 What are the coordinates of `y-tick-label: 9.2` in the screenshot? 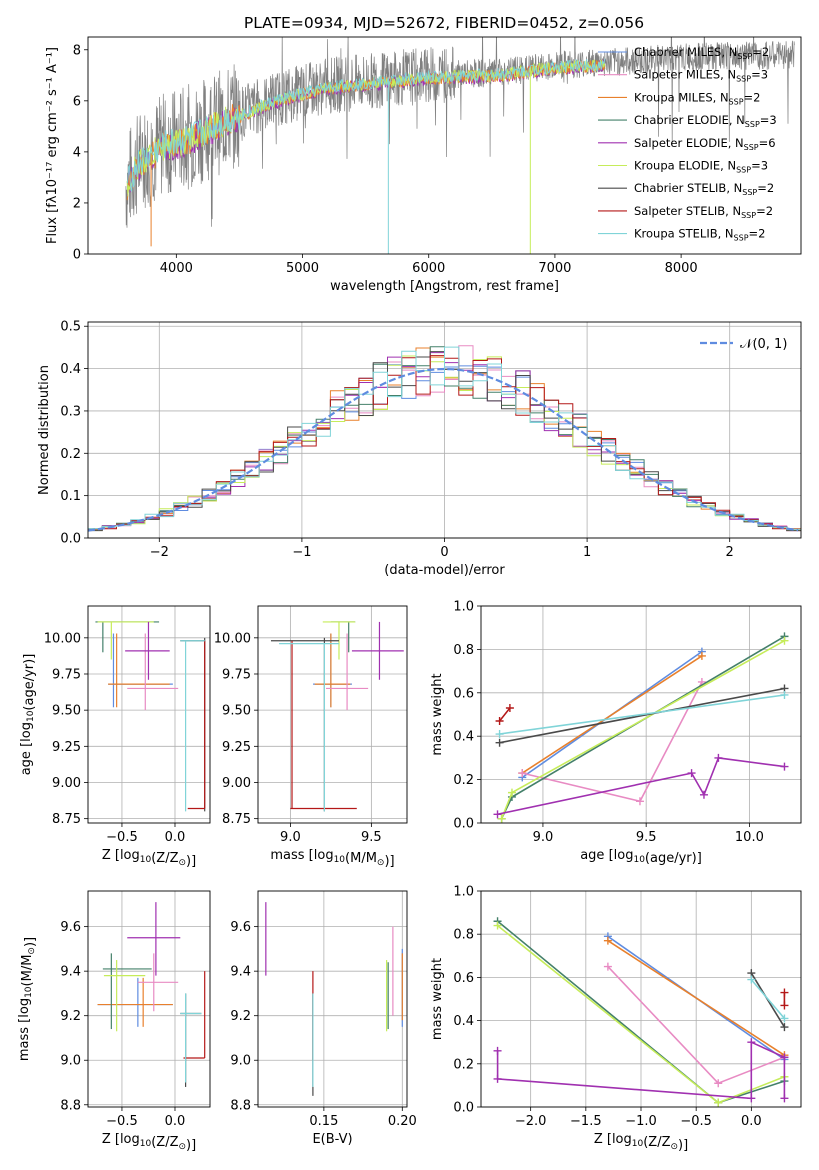 It's located at (240, 1016).